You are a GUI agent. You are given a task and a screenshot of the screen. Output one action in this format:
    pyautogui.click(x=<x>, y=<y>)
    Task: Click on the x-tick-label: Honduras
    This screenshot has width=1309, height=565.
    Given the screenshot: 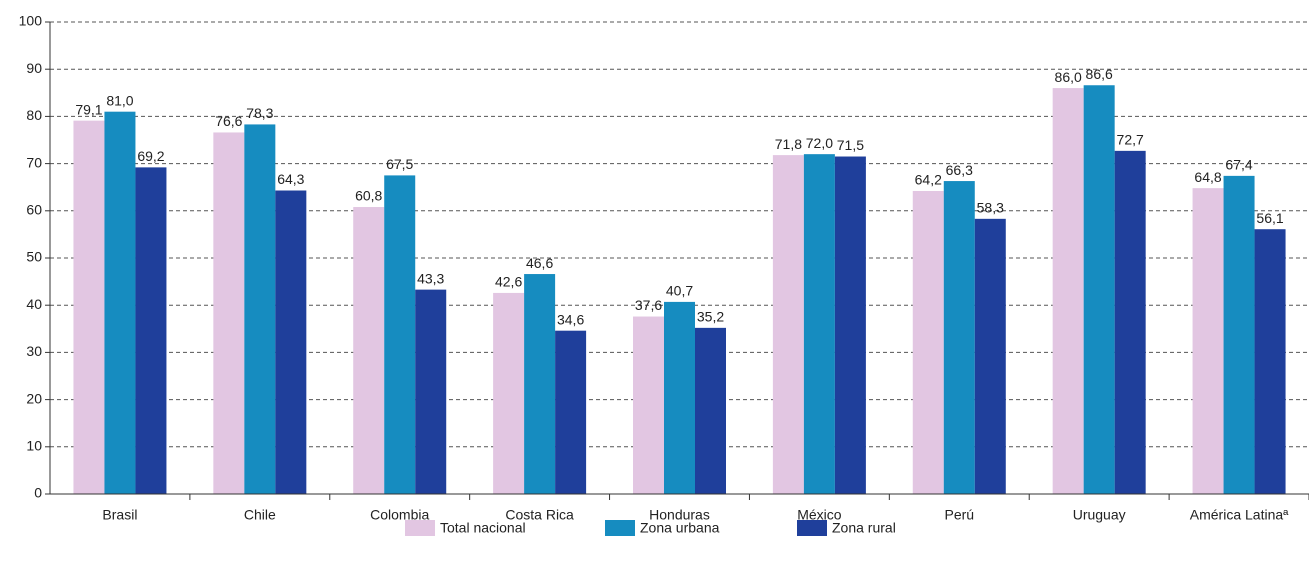 What is the action you would take?
    pyautogui.click(x=679, y=515)
    